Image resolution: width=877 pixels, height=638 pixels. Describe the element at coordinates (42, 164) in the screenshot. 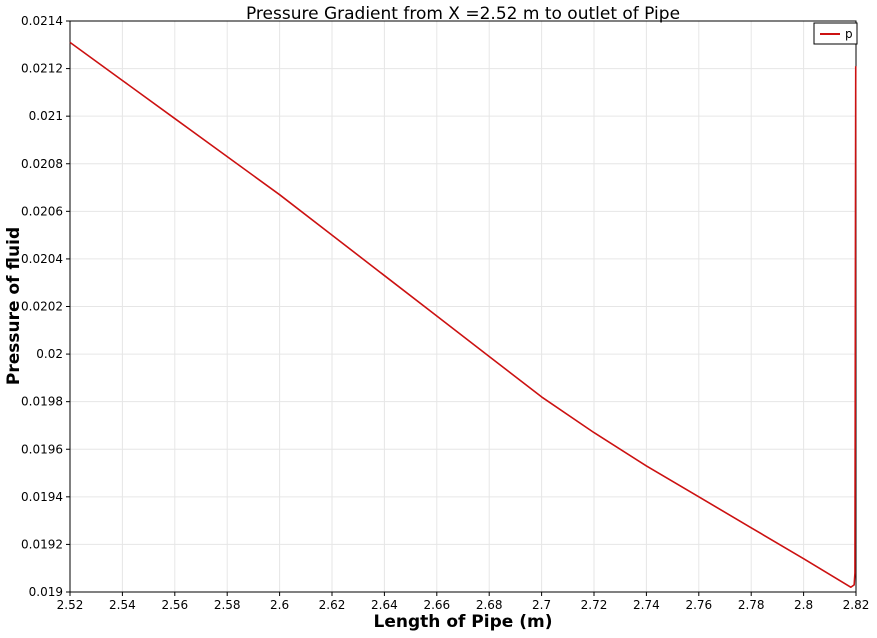

I see `y-tick-label: 0.0208` at that location.